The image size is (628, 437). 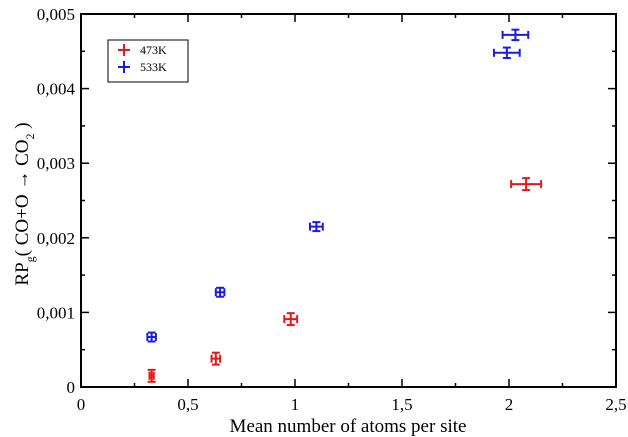 I want to click on x-axis-title: Mean number of atoms per site, so click(x=348, y=426).